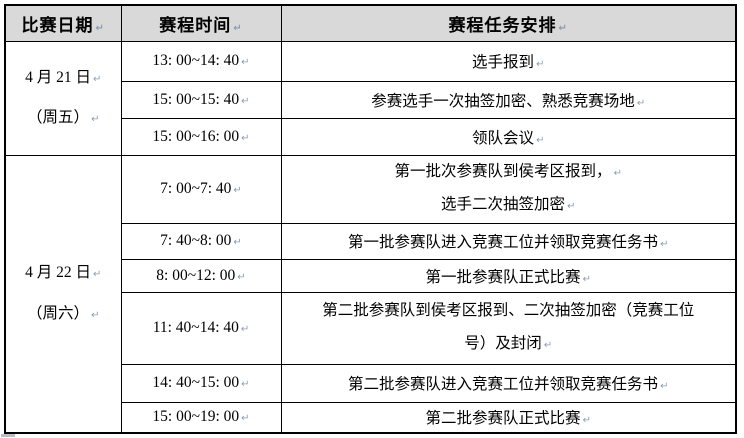 Image resolution: width=744 pixels, height=438 pixels. What do you see at coordinates (58, 77) in the screenshot?
I see `date-text: 4 月 21 日` at bounding box center [58, 77].